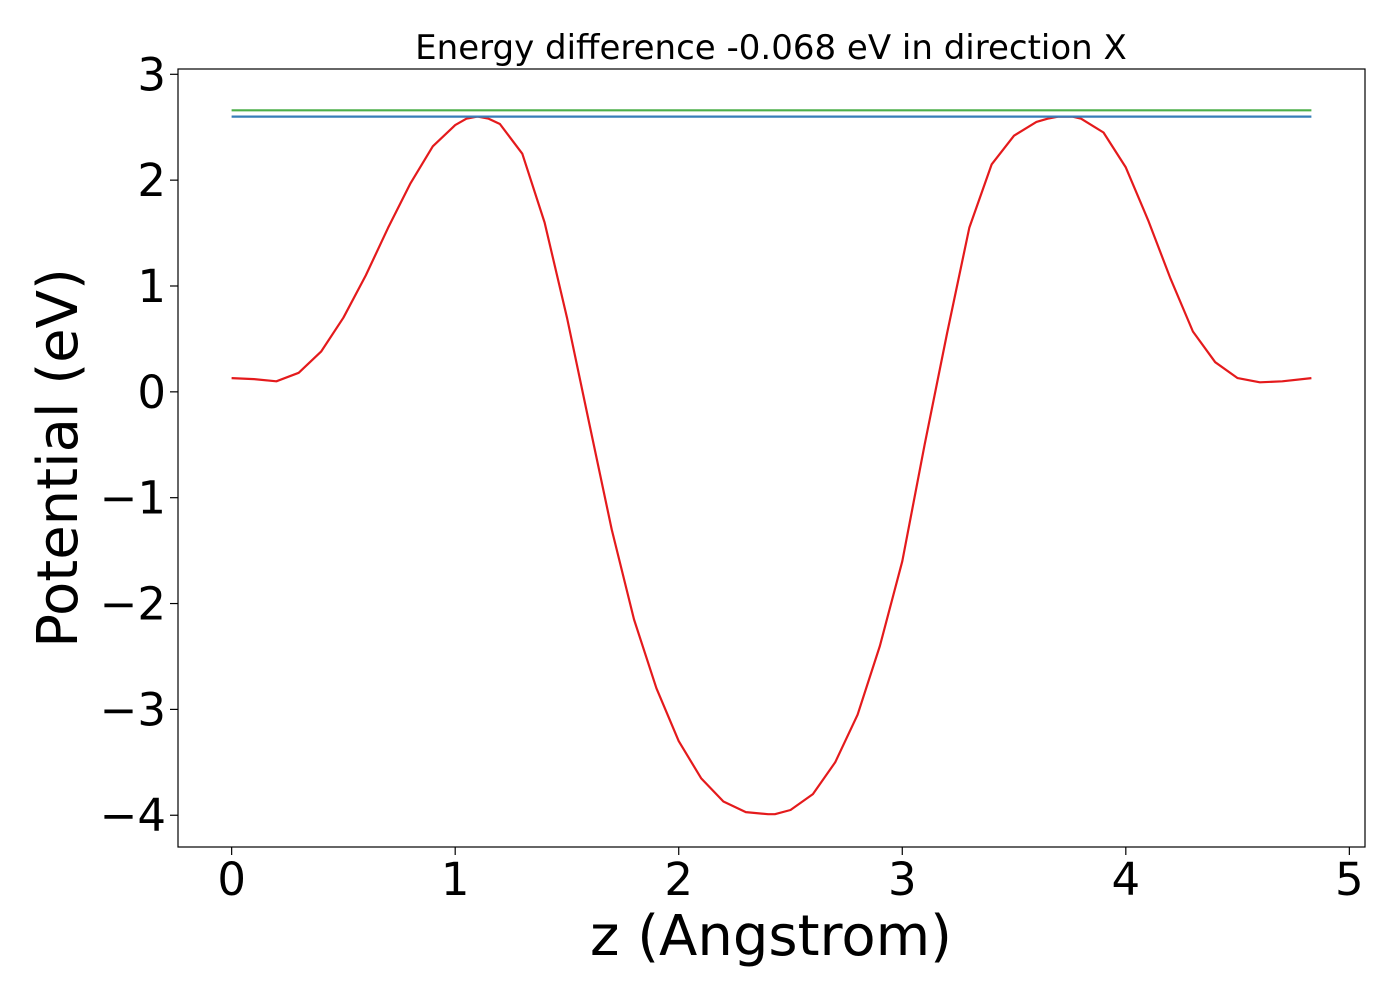 The height and width of the screenshot is (1000, 1400). Describe the element at coordinates (902, 879) in the screenshot. I see `x-tick-label: 3` at that location.